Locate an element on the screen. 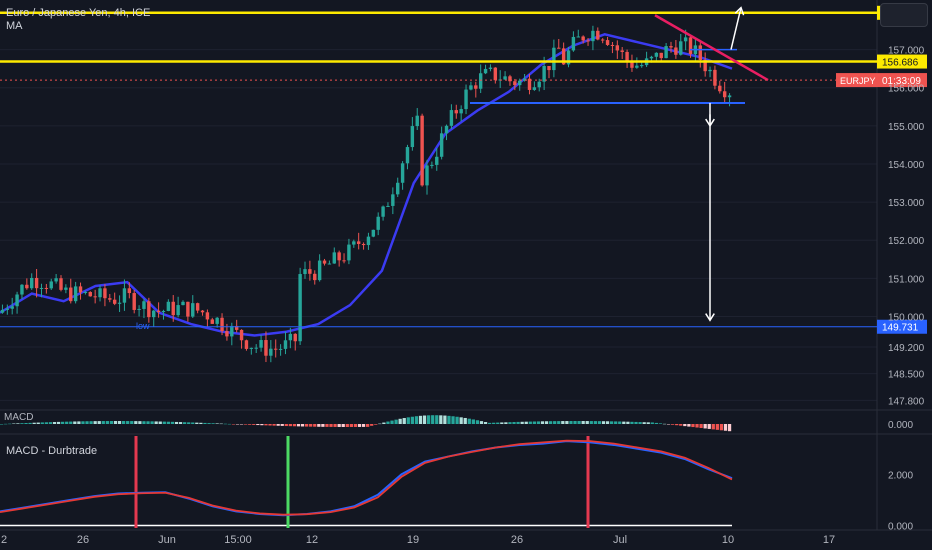  macd-durbtrade-label: MACD - Durbtrade is located at coordinates (52, 451).